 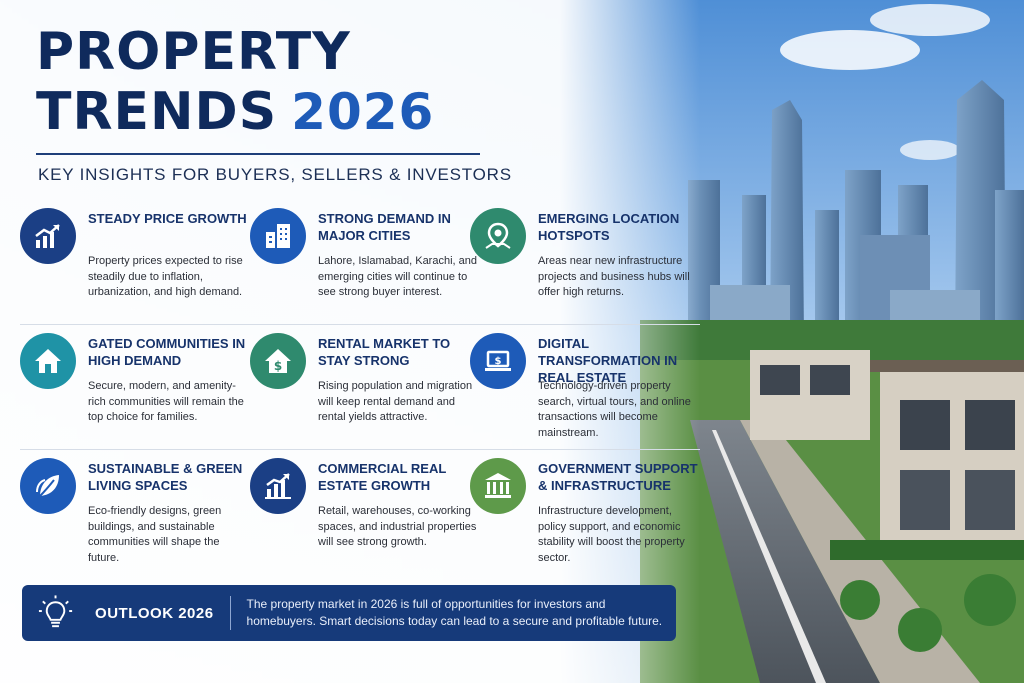 What do you see at coordinates (48, 361) in the screenshot?
I see `house-icon` at bounding box center [48, 361].